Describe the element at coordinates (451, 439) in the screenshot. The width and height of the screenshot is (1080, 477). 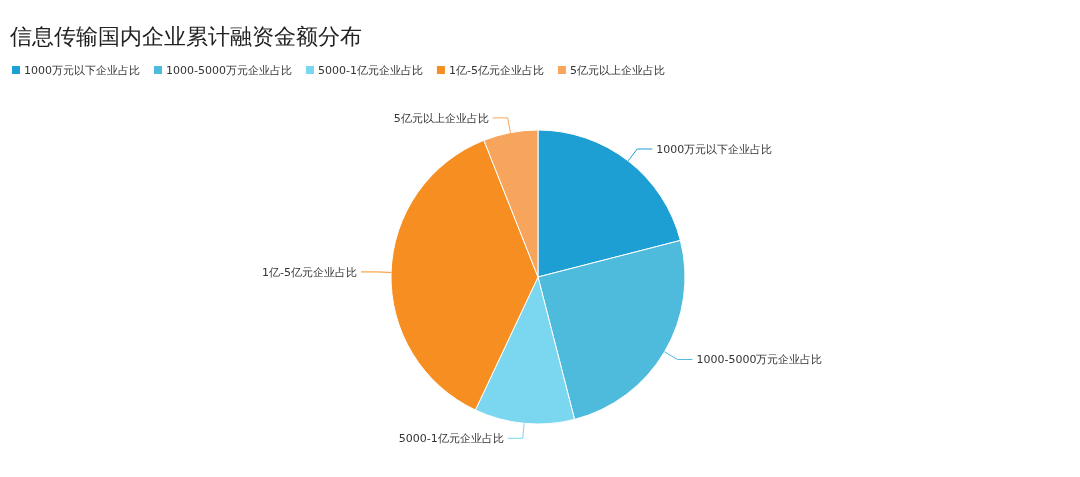
I see `slice-label: 5000-1亿元企业占比` at that location.